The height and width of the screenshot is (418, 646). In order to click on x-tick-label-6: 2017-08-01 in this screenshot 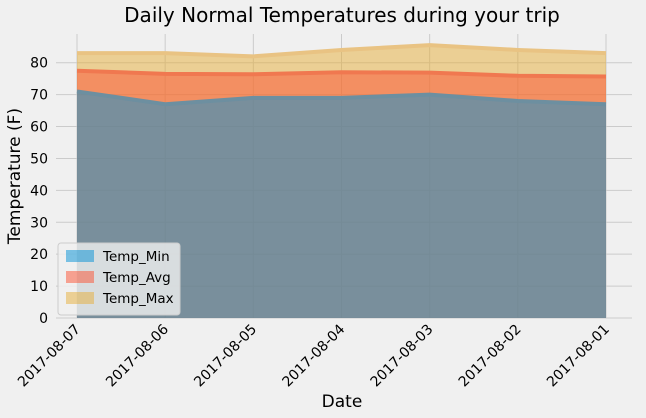, I will do `click(578, 356)`.